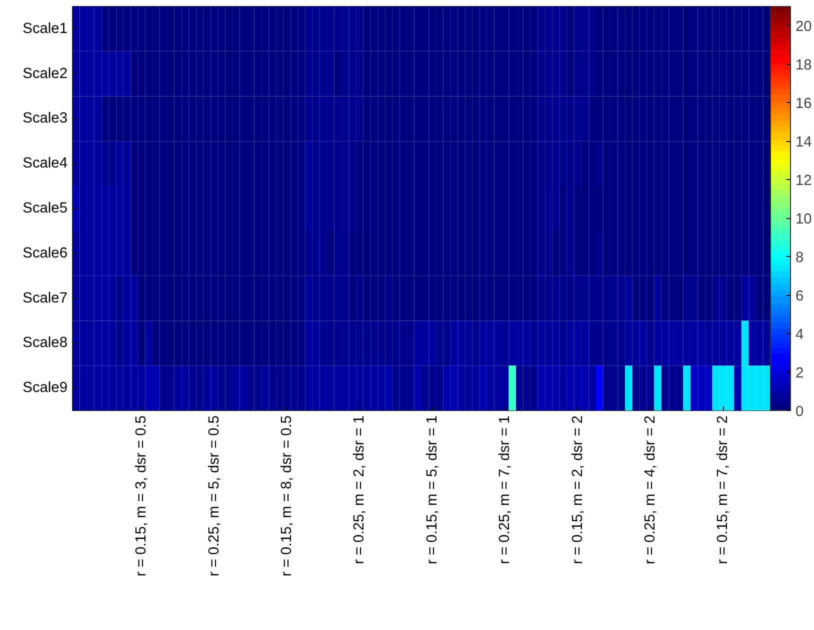 The height and width of the screenshot is (630, 814). I want to click on x-tick-label: r = 0.15, m = 5, dsr = 1, so click(432, 489).